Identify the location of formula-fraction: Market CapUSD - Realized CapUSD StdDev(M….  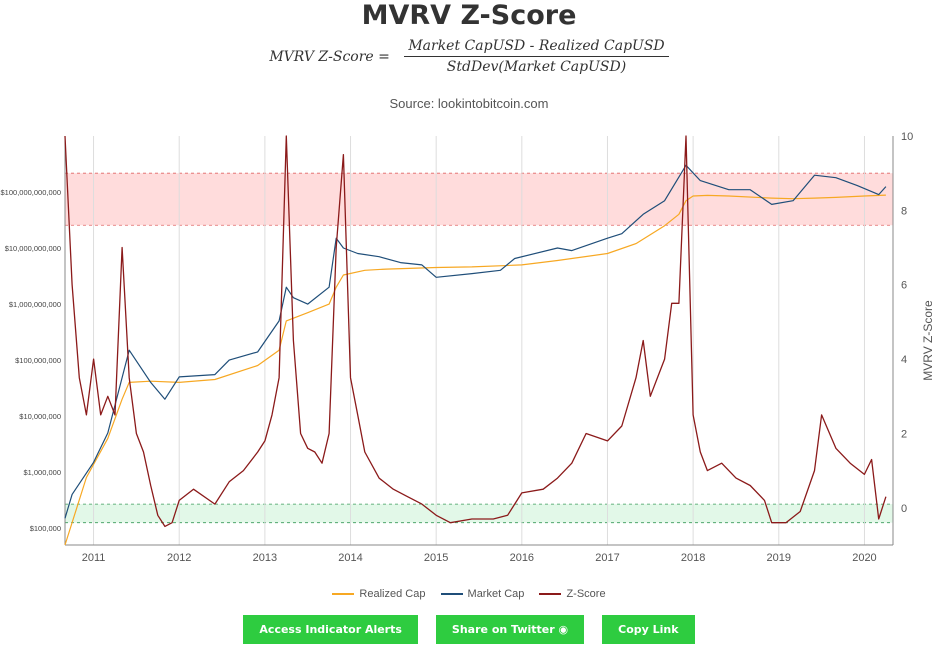
(536, 56).